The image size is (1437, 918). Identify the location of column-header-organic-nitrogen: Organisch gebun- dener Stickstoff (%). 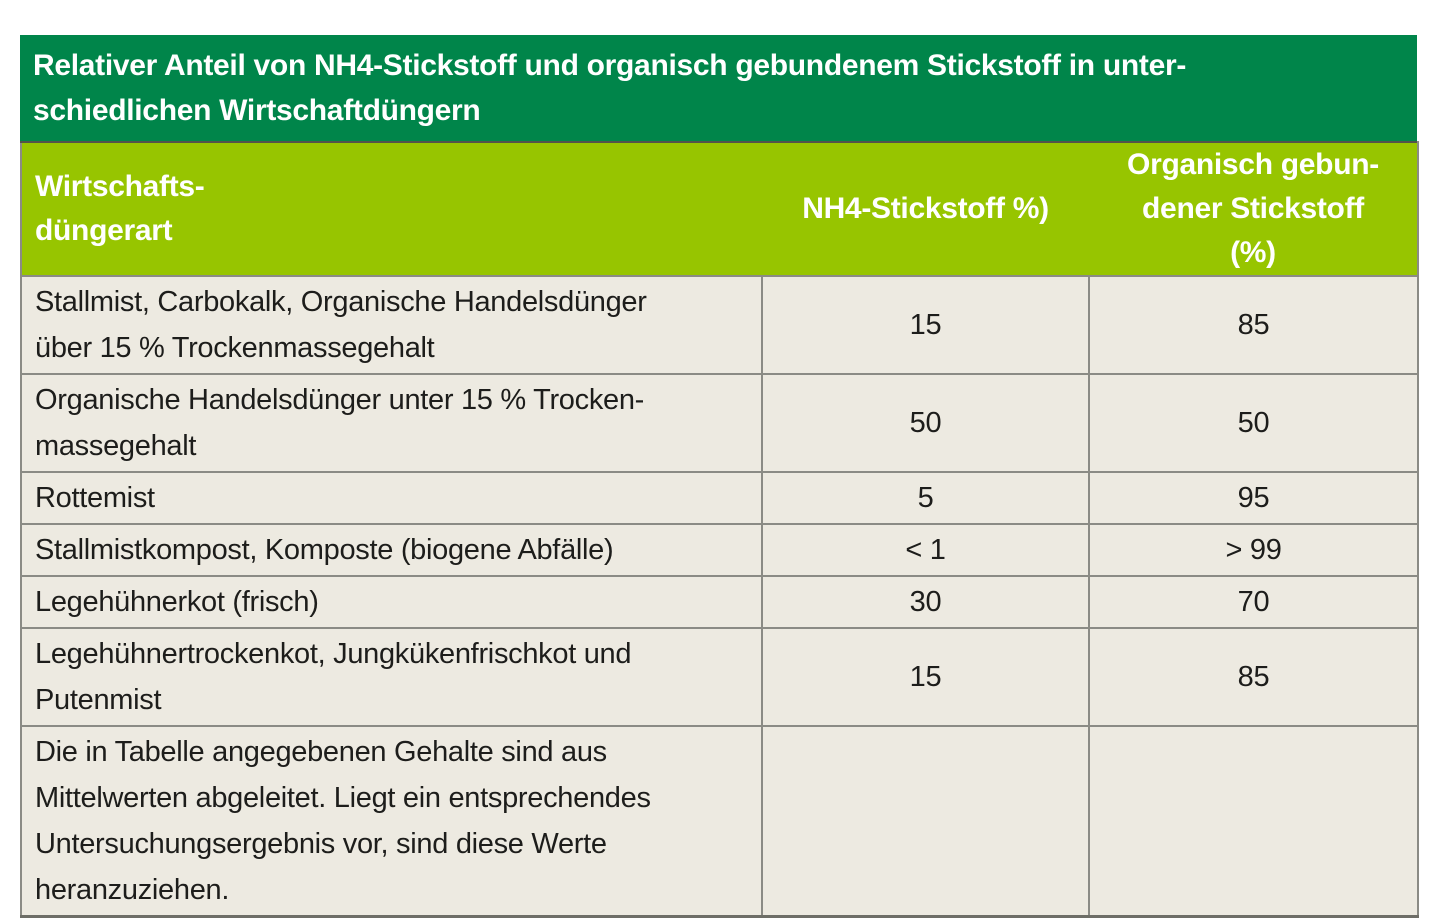
(1253, 209).